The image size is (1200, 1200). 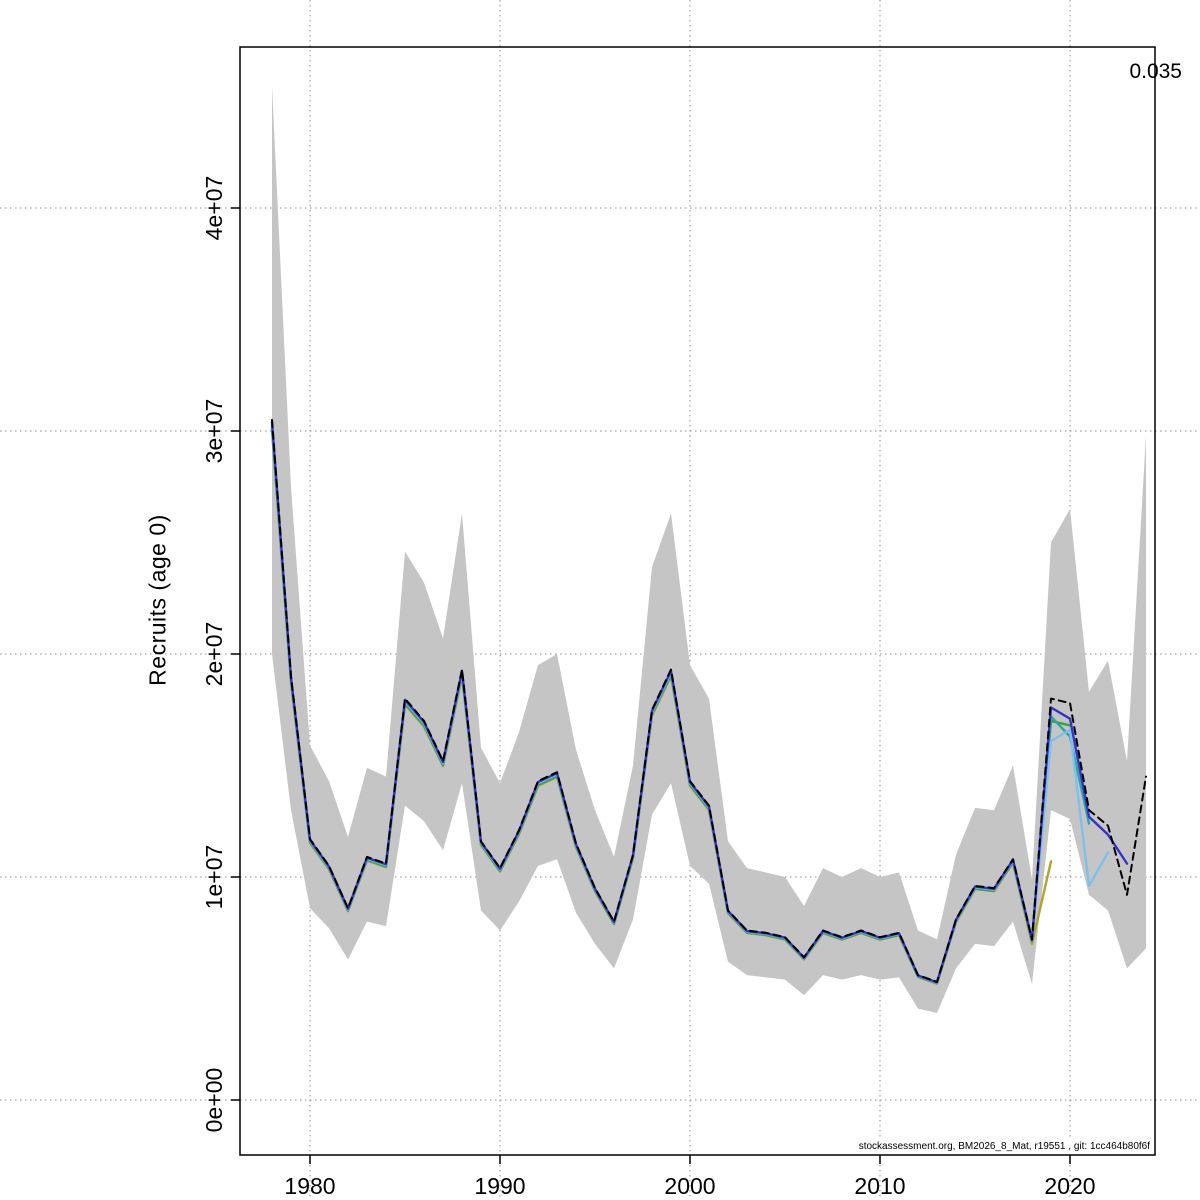 What do you see at coordinates (214, 877) in the screenshot?
I see `y-tick-label: 1e+07` at bounding box center [214, 877].